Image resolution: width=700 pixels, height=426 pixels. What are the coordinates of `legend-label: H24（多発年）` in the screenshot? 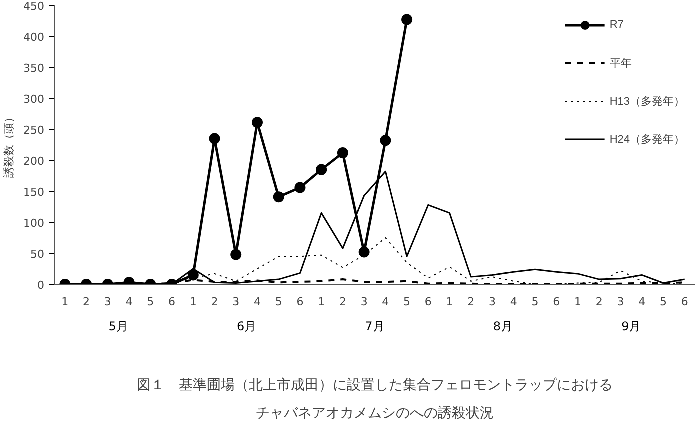 It's located at (647, 139).